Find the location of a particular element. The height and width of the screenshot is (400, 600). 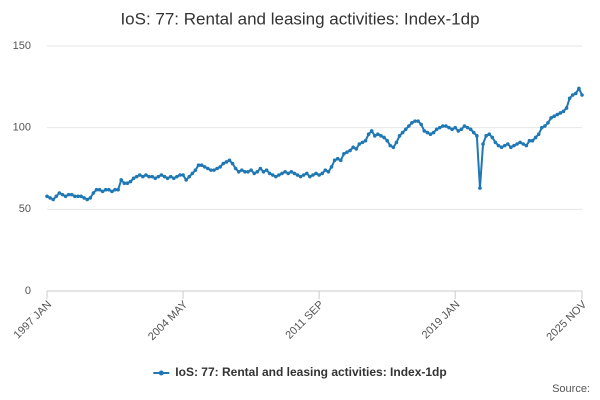

x-tick-label: 2004 MAY is located at coordinates (168, 320).